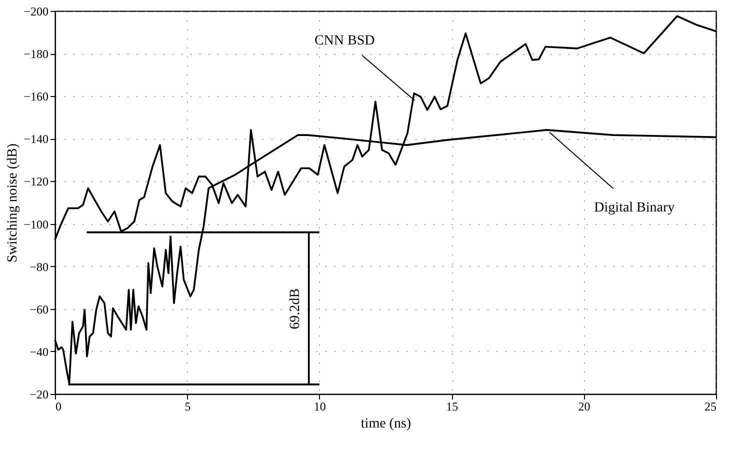 The height and width of the screenshot is (455, 752). What do you see at coordinates (36, 224) in the screenshot?
I see `y-tick-label: −100` at bounding box center [36, 224].